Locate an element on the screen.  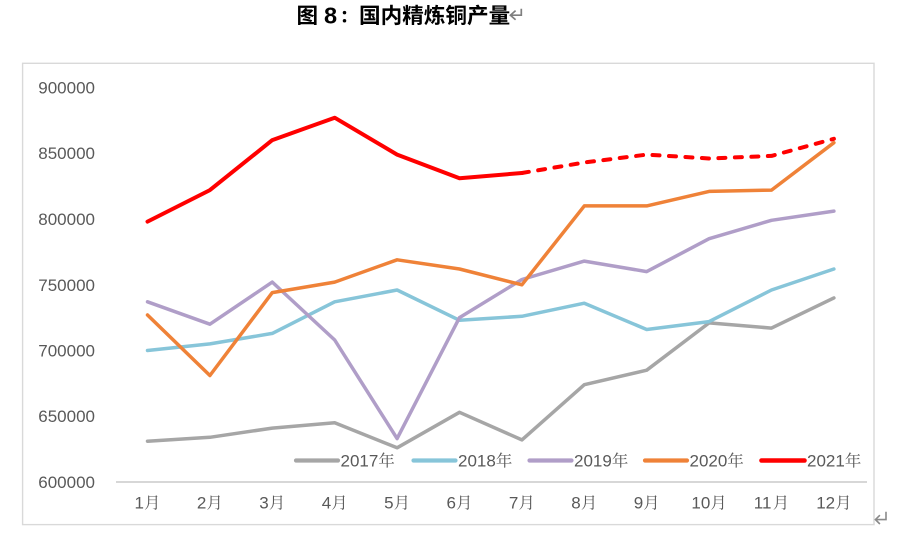
svg-text: 850000 is located at coordinates (66, 153).